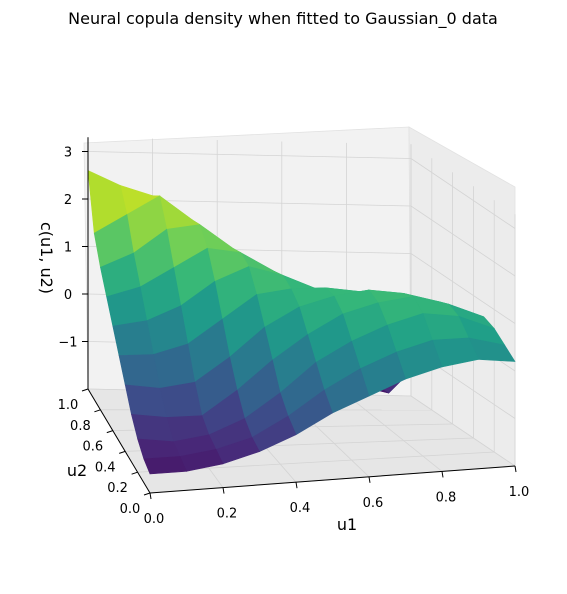 This screenshot has width=567, height=594. Describe the element at coordinates (68, 405) in the screenshot. I see `y-tick-label: 1.0` at that location.